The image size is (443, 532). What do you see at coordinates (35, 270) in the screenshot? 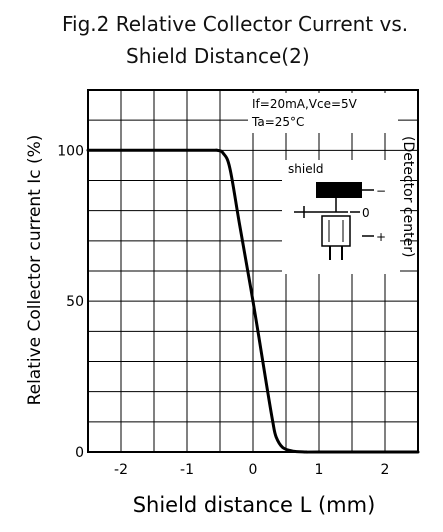
I see `y-axis-label: Relative Collector current Ic (%)` at bounding box center [35, 270].